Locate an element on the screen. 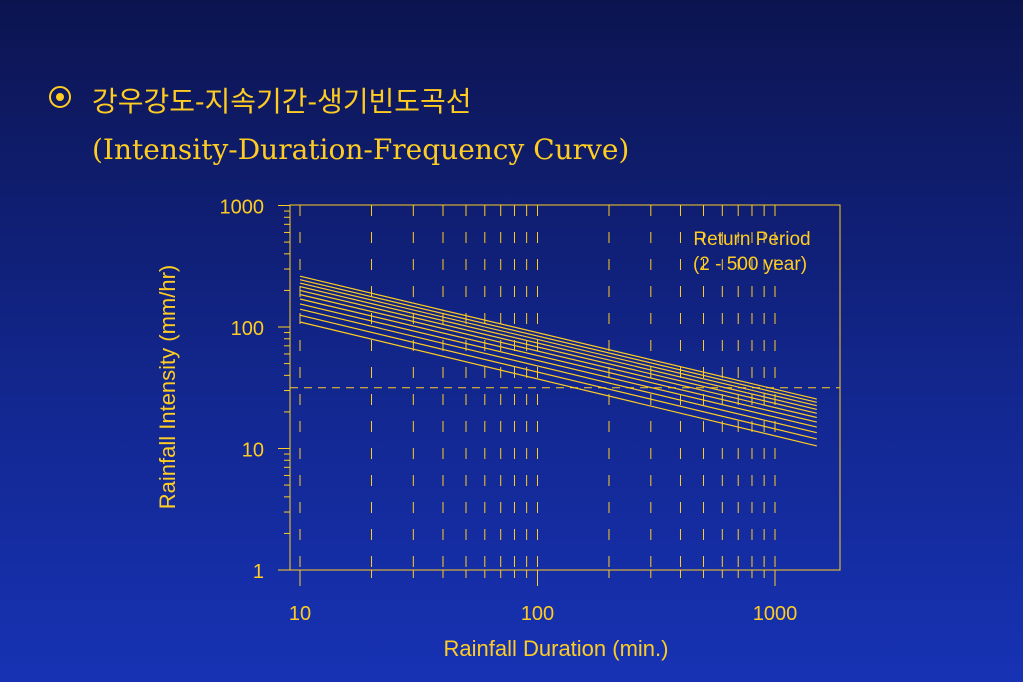 The height and width of the screenshot is (682, 1023). annotation-line1: Return Period is located at coordinates (751, 239).